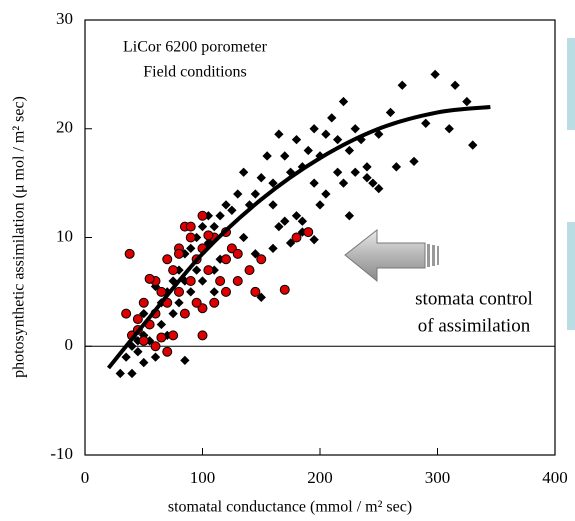 The width and height of the screenshot is (575, 521). What do you see at coordinates (391, 255) in the screenshot?
I see `arrow` at bounding box center [391, 255].